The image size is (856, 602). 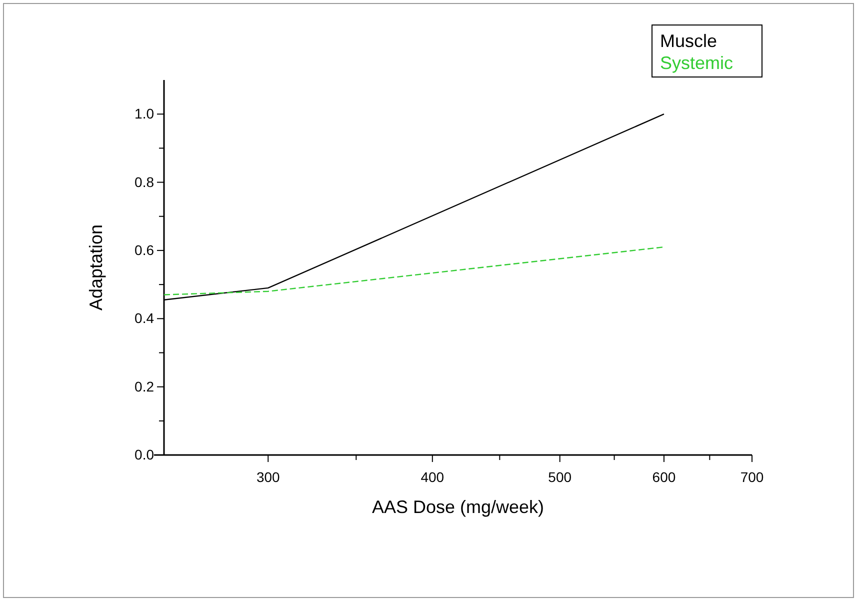 What do you see at coordinates (144, 182) in the screenshot?
I see `y-tick-label: 0.8` at bounding box center [144, 182].